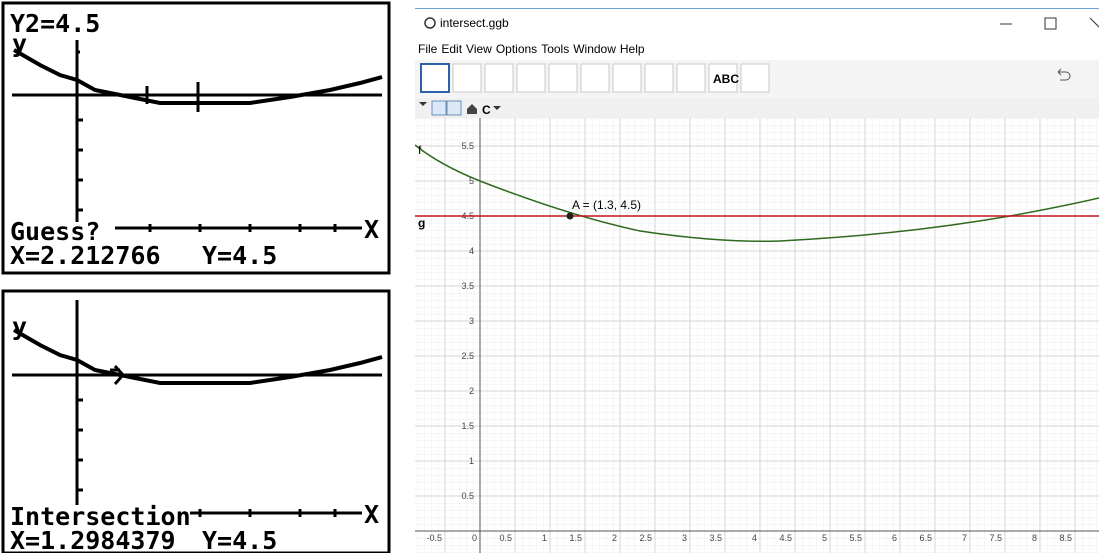 The image size is (1099, 553). What do you see at coordinates (497, 108) in the screenshot?
I see `style-dropdown` at bounding box center [497, 108].